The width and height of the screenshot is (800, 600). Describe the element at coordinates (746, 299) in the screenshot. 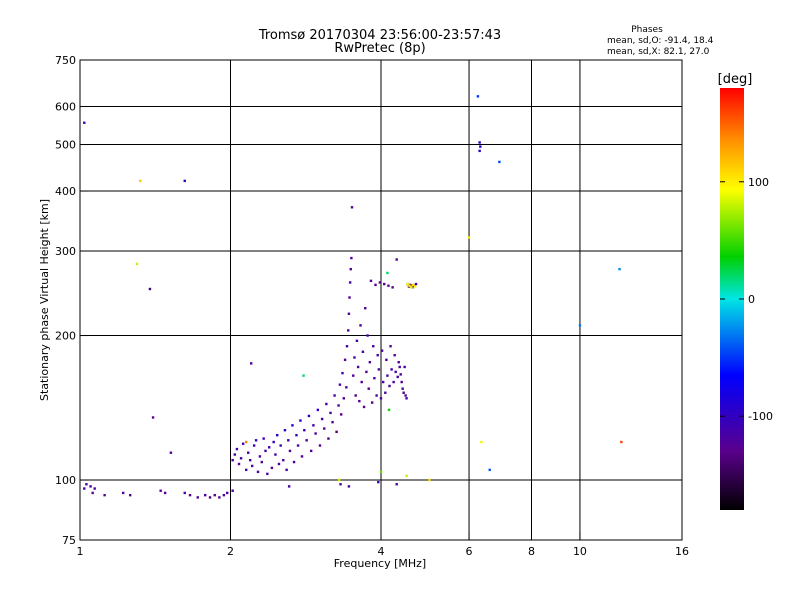

I see `colorbar-ticks: 100 0 -100` at that location.